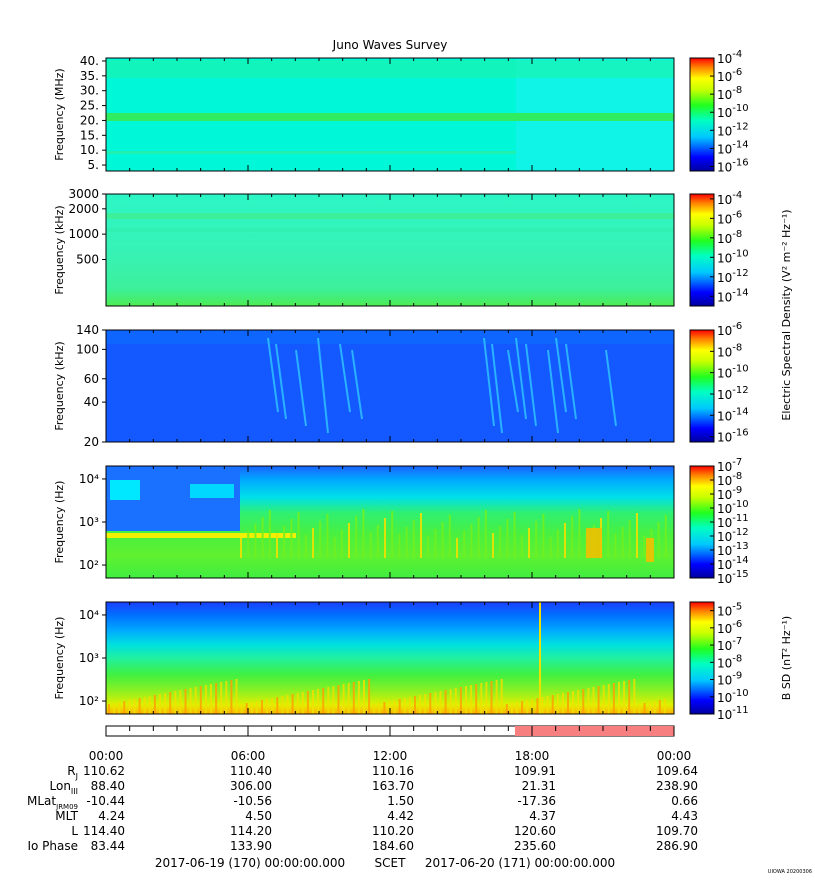  I want to click on y-tick-label: 3000, so click(83, 194).